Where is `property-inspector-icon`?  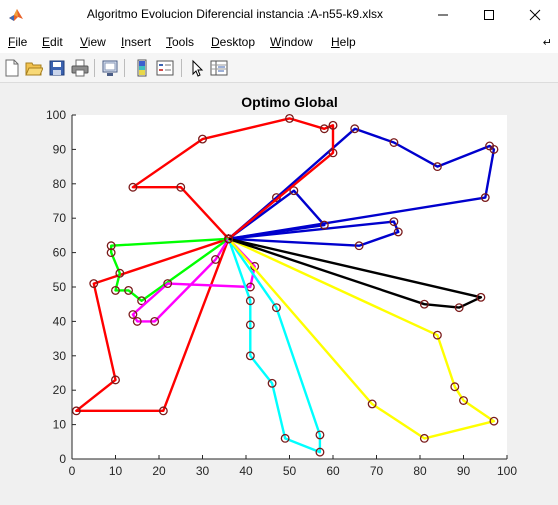 property-inspector-icon is located at coordinates (219, 68).